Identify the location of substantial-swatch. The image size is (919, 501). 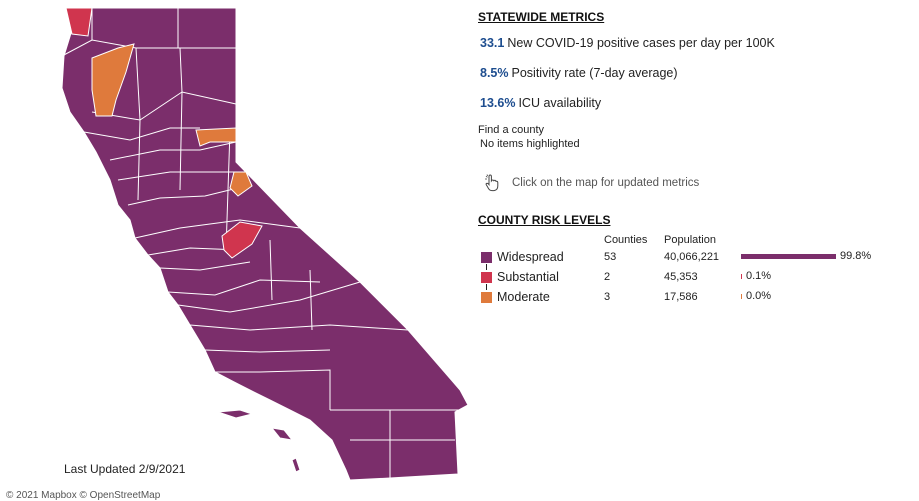
(486, 277).